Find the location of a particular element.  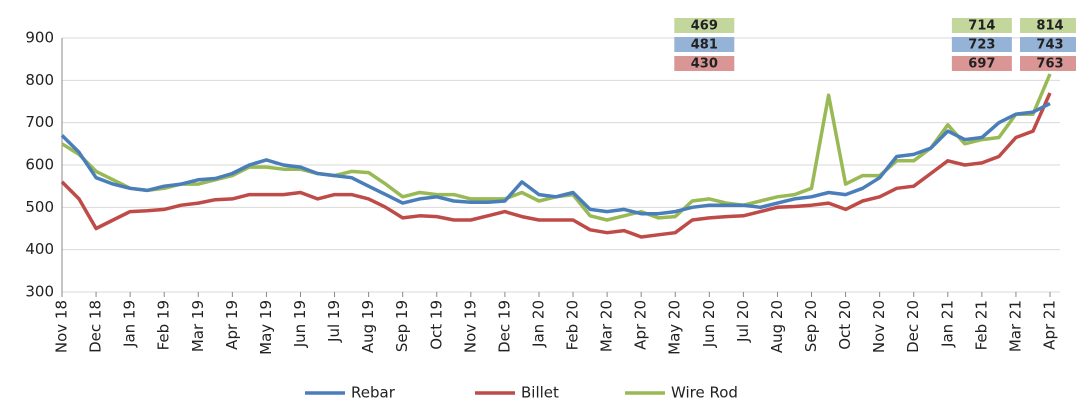

x-tick-label: Jun 19 is located at coordinates (300, 324).